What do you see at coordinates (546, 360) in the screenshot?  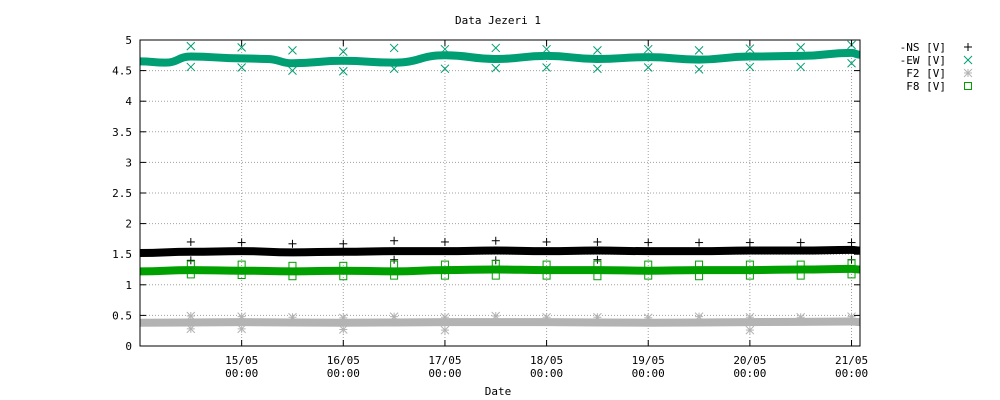 I see `x-tick-label-date: 18/05` at bounding box center [546, 360].